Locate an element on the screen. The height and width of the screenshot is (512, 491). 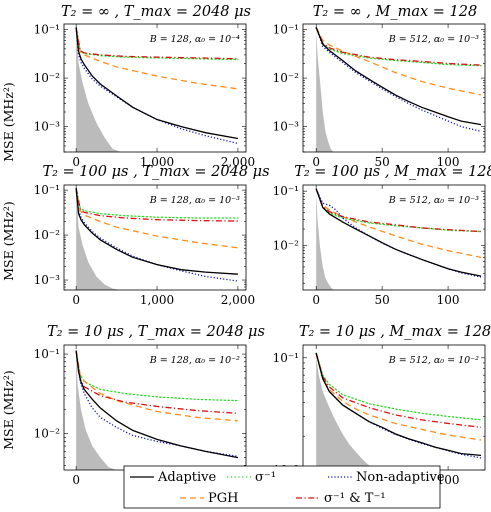
legend-label: σ⁻¹ is located at coordinates (265, 477).